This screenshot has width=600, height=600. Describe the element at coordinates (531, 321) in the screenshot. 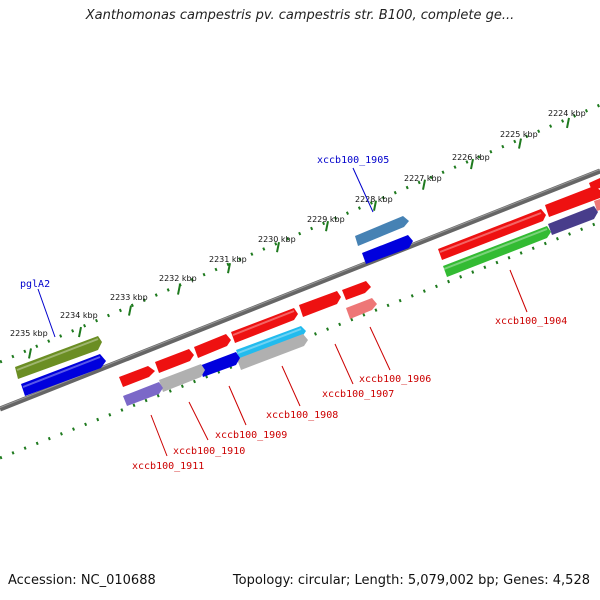

I see `gene-label-xccb100-1904: xccb100_1904` at that location.